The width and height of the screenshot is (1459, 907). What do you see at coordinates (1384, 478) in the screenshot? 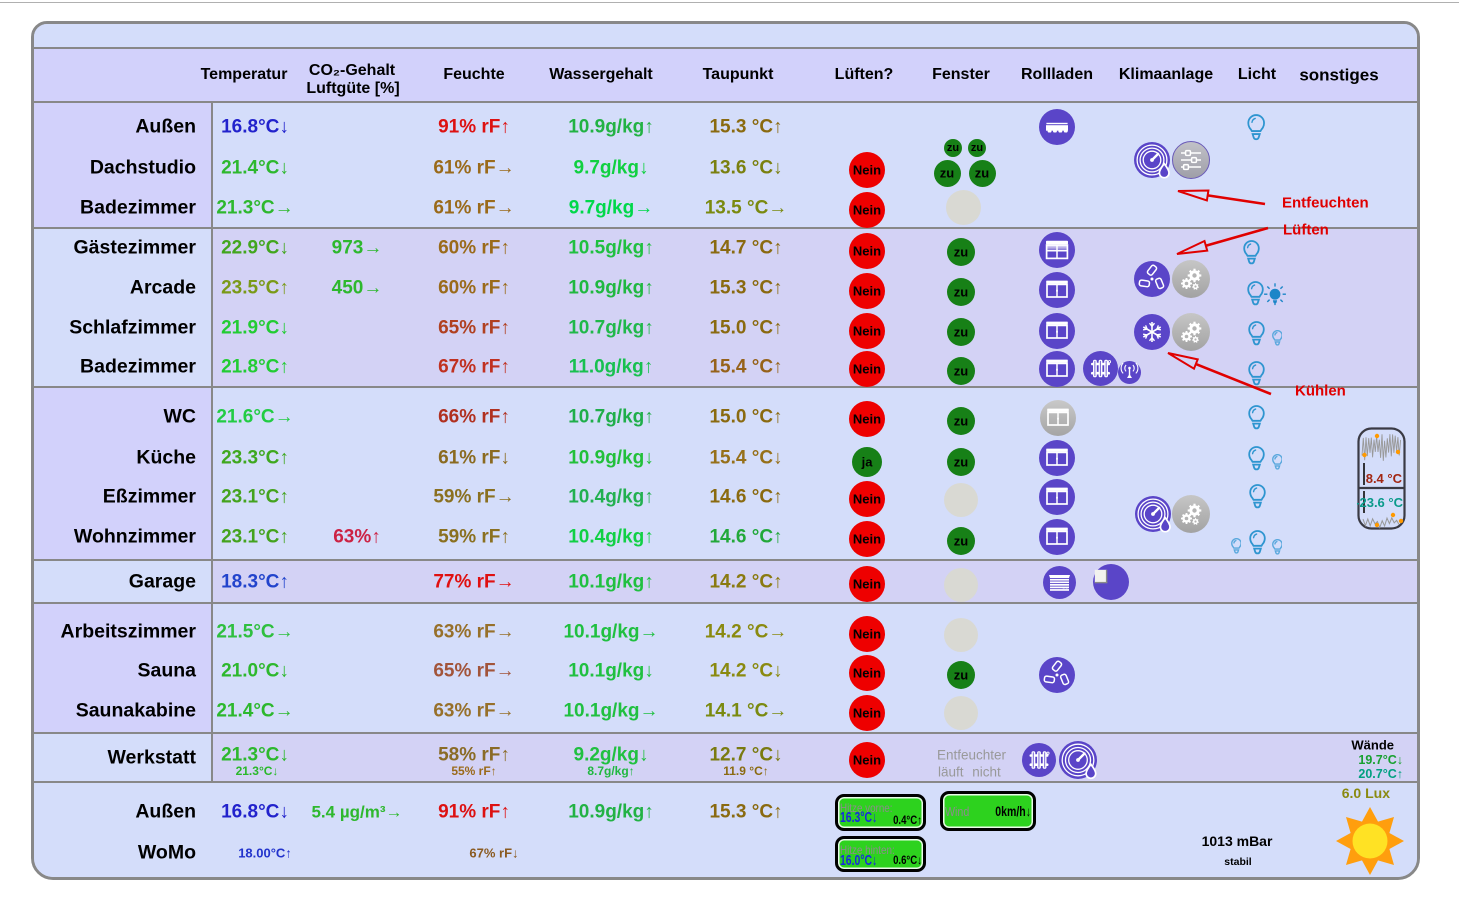
I see `svg-text: 8.4 °C` at bounding box center [1384, 478].